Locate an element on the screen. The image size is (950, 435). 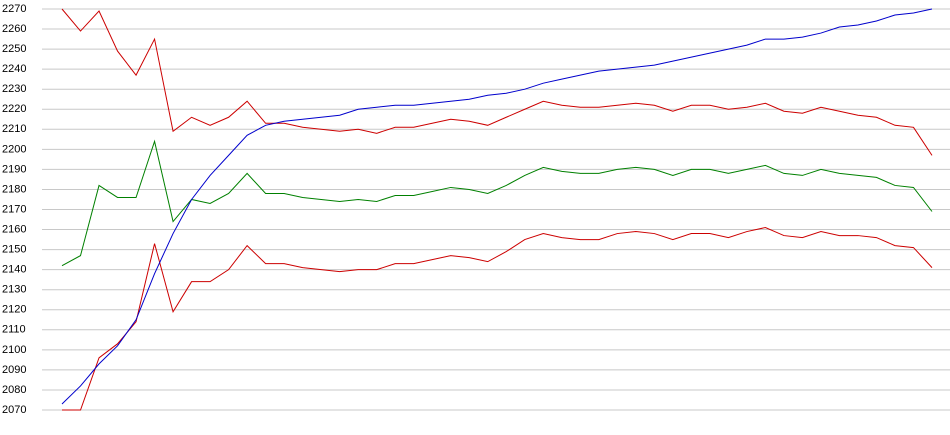
y-tick-label: 2080 is located at coordinates (14, 390).